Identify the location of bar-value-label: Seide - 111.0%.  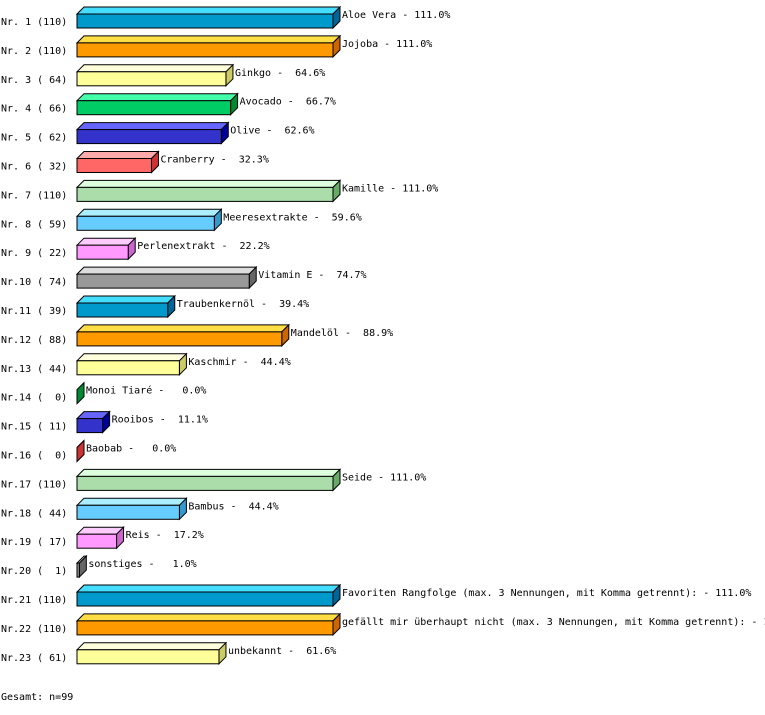
(384, 477).